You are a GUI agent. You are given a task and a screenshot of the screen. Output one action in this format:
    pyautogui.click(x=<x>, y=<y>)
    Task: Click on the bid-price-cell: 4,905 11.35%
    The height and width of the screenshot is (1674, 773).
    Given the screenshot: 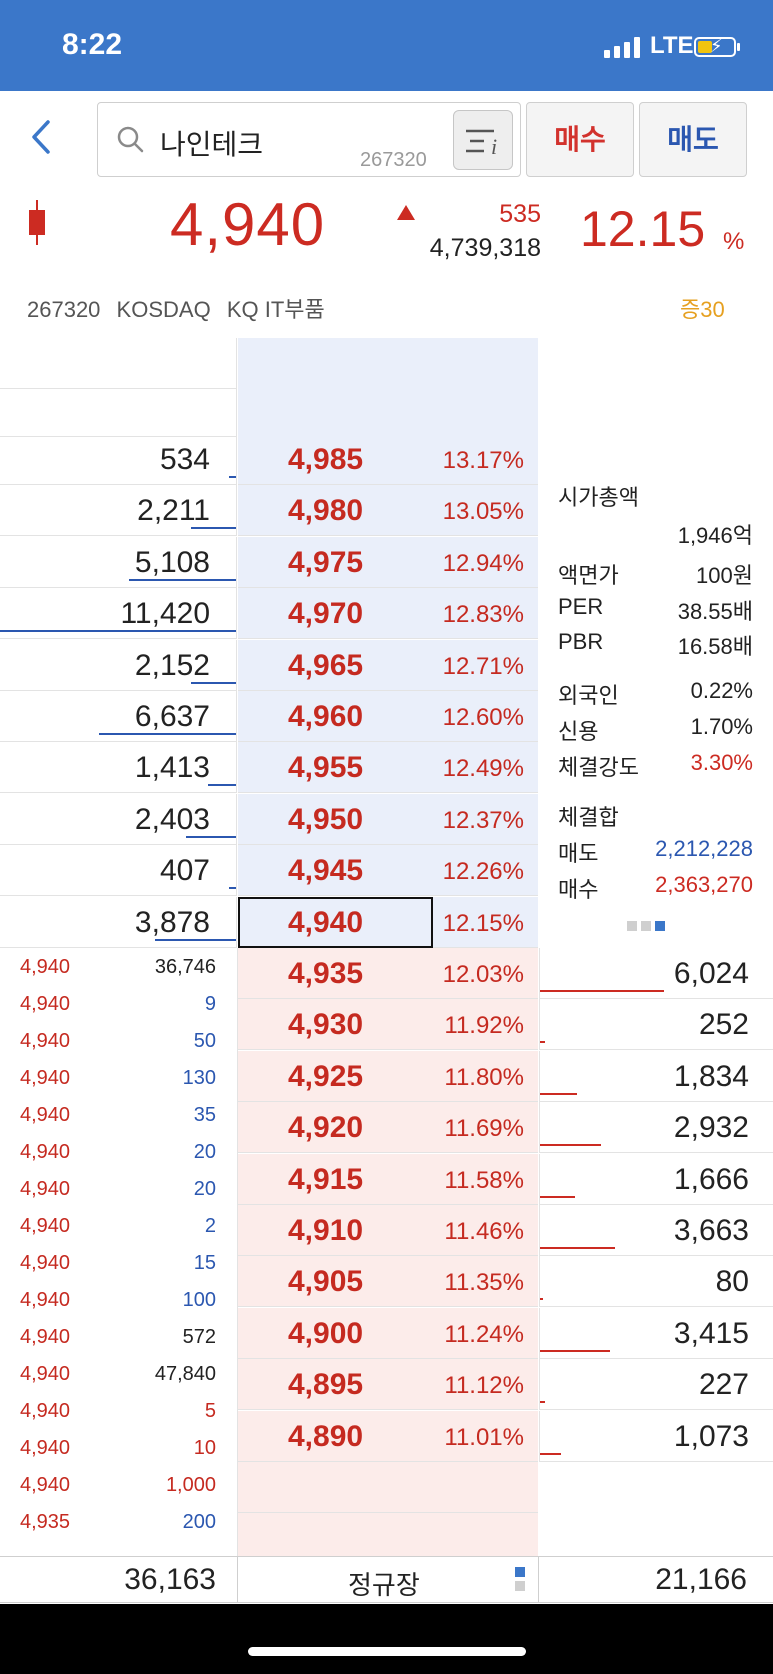 What is the action you would take?
    pyautogui.click(x=388, y=1282)
    